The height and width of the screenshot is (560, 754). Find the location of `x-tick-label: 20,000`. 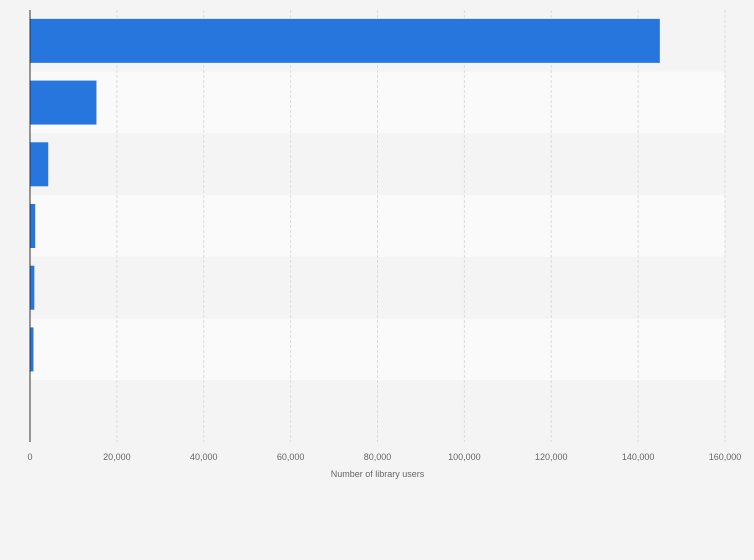

x-tick-label: 20,000 is located at coordinates (117, 457).